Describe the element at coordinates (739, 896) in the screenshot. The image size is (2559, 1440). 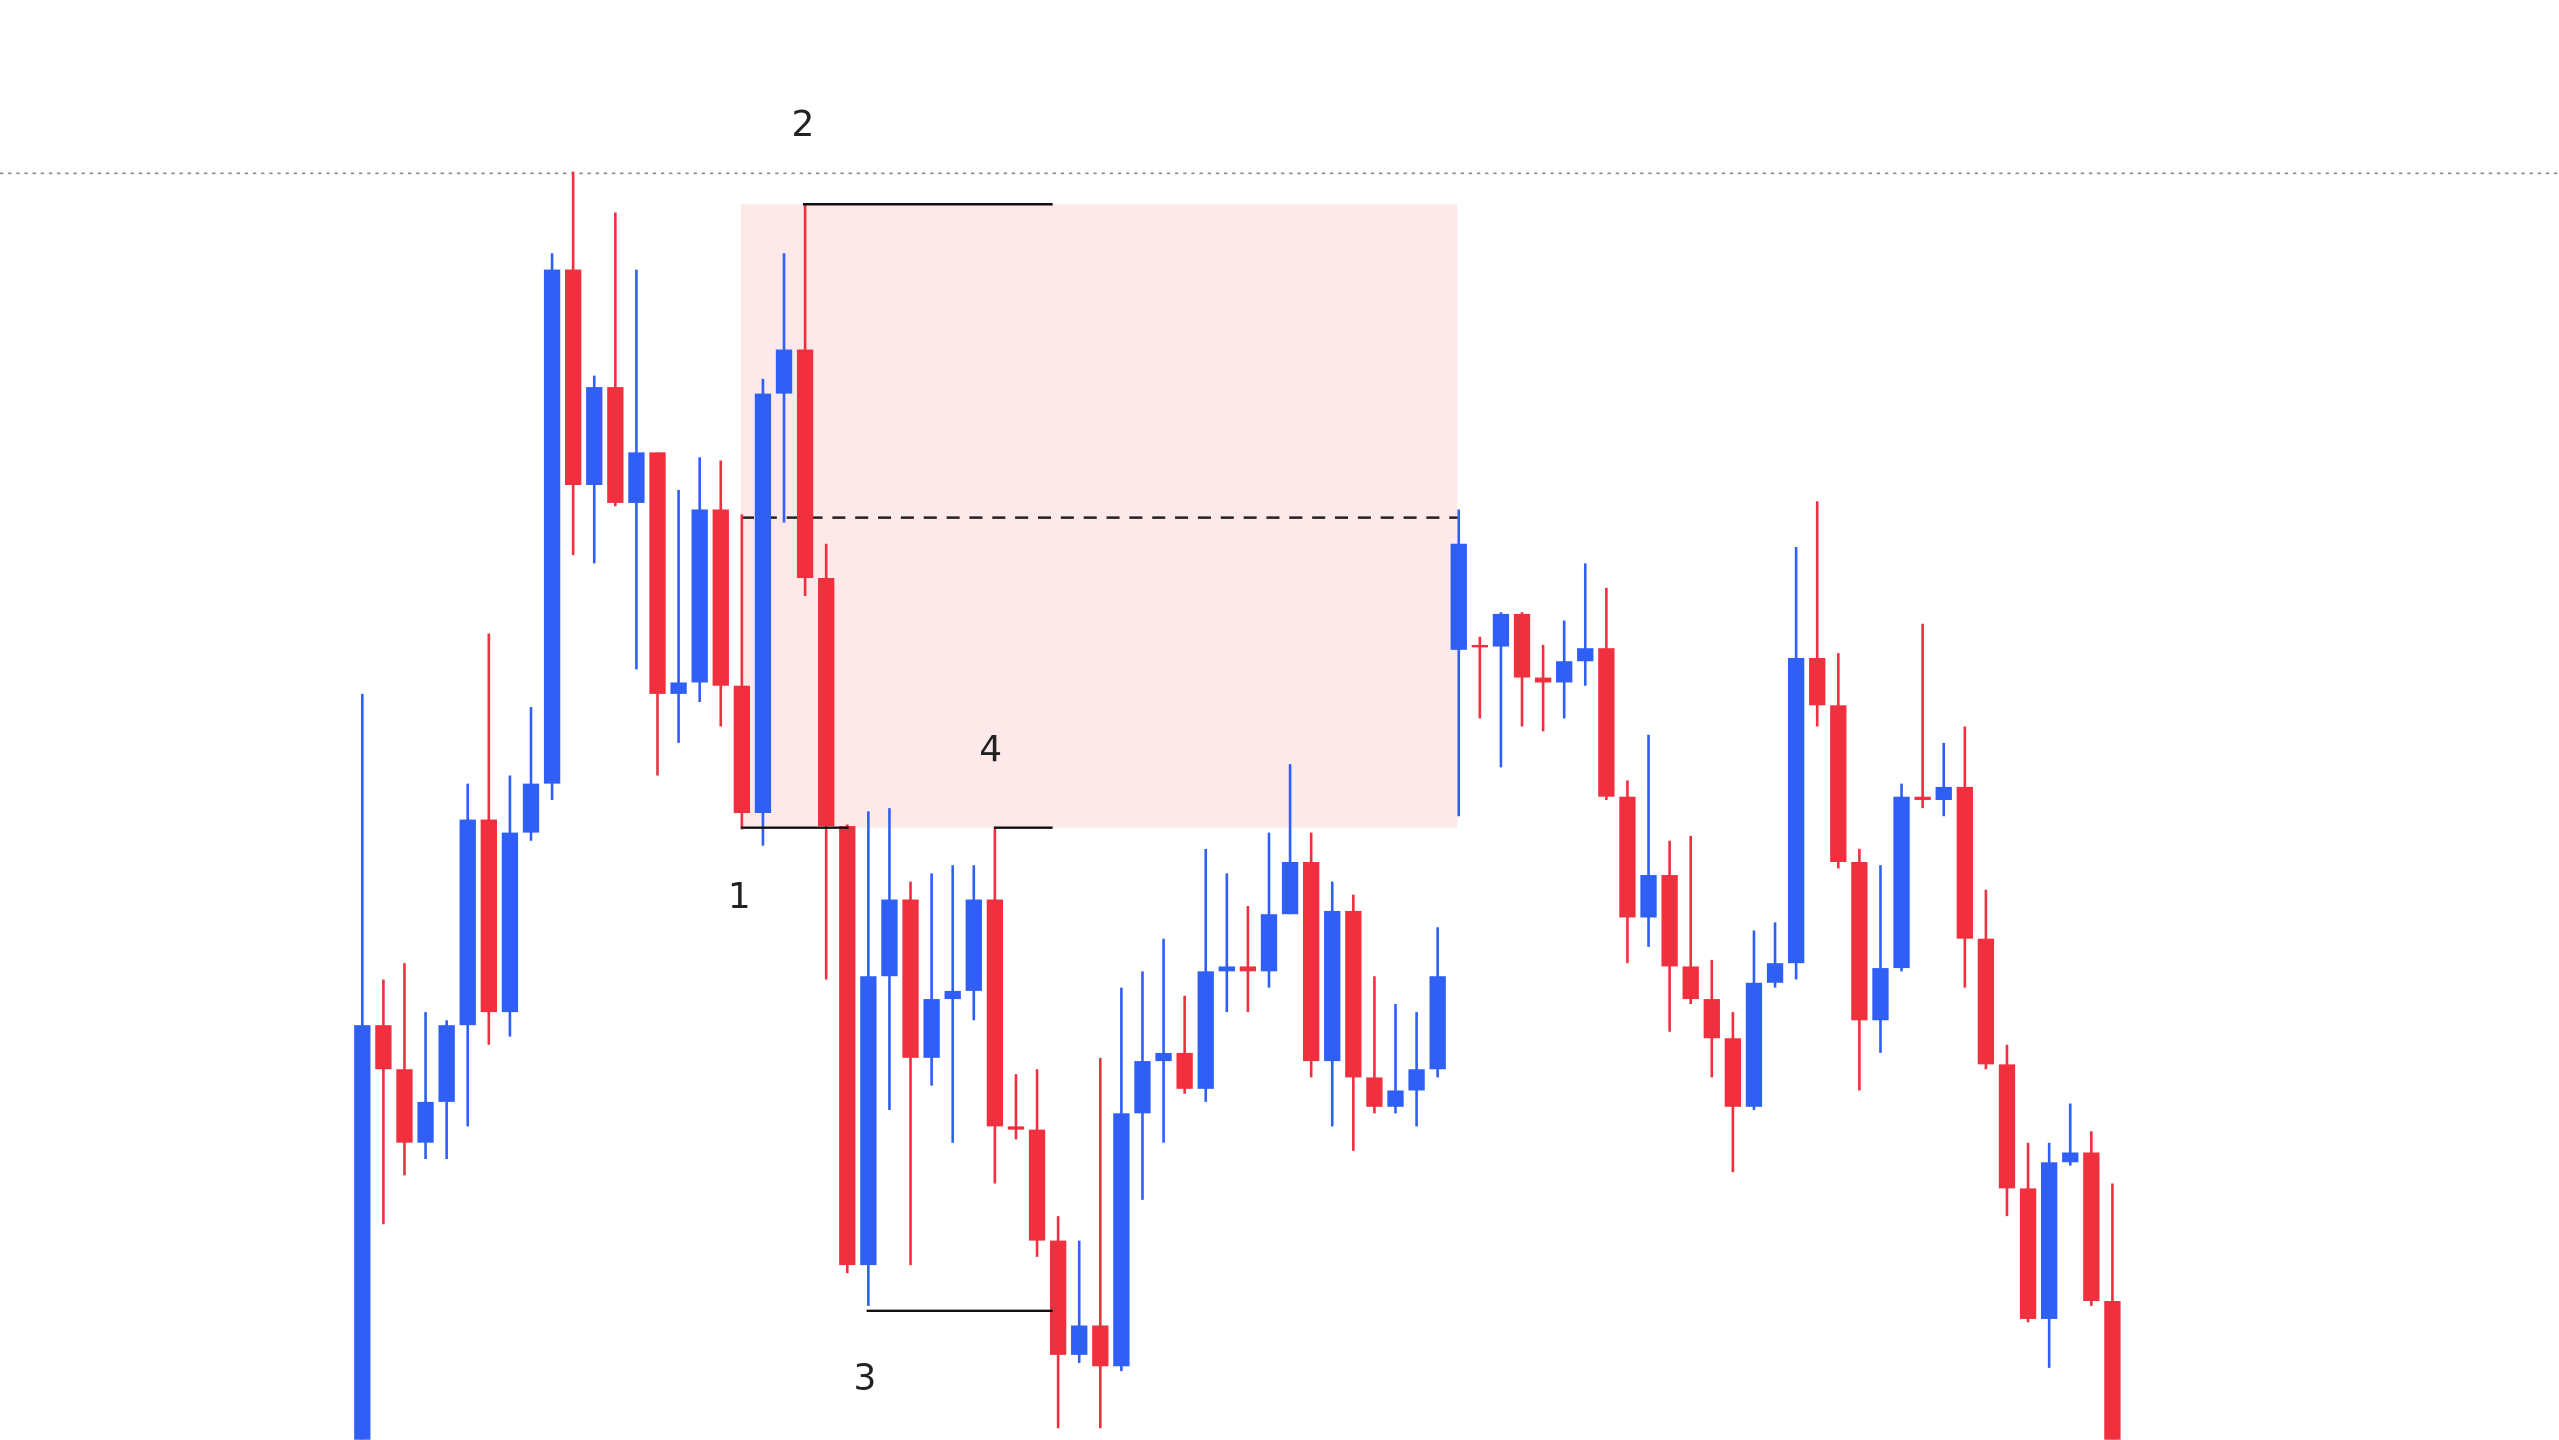
I see `level-label: 1` at that location.